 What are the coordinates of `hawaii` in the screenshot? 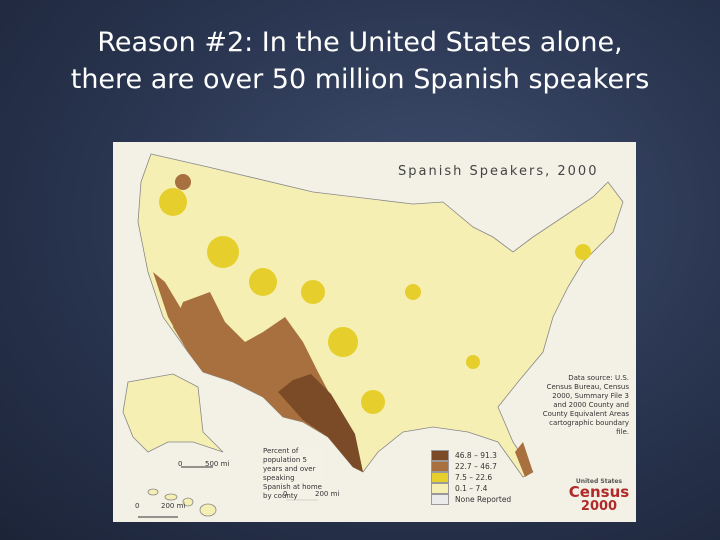 It's located at (182, 502).